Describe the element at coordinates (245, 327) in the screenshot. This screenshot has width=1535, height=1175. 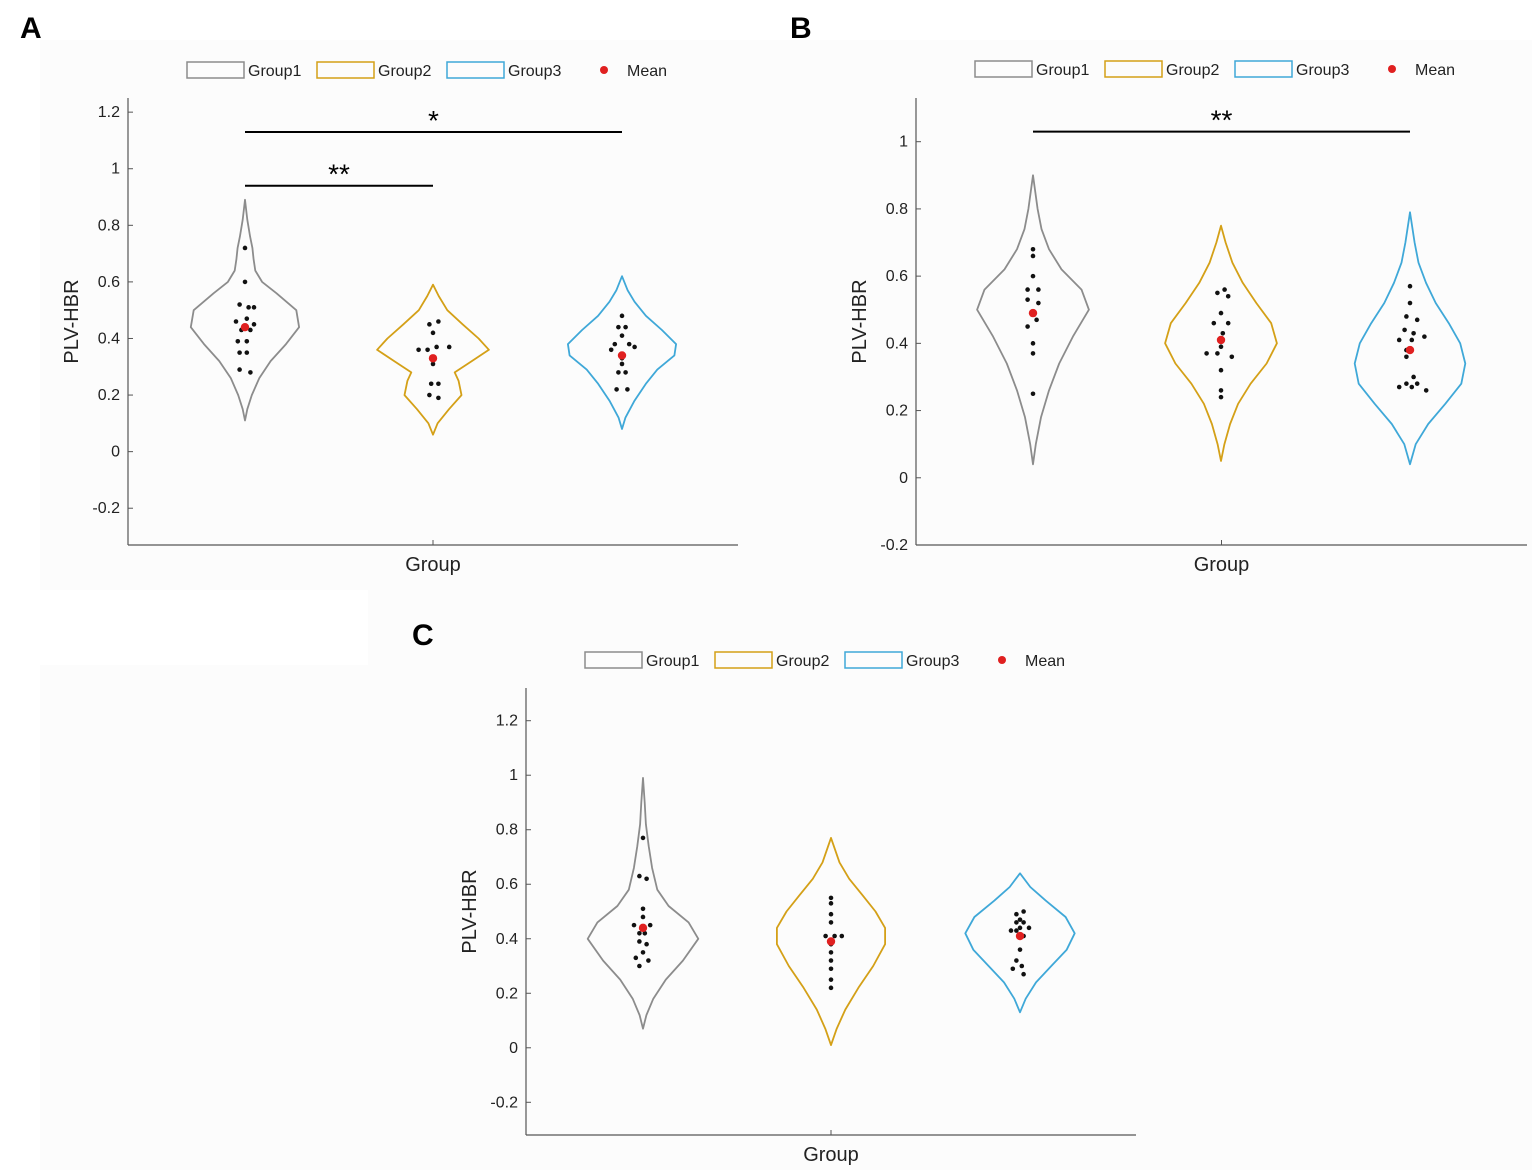
I see `mean-marker-group1` at that location.